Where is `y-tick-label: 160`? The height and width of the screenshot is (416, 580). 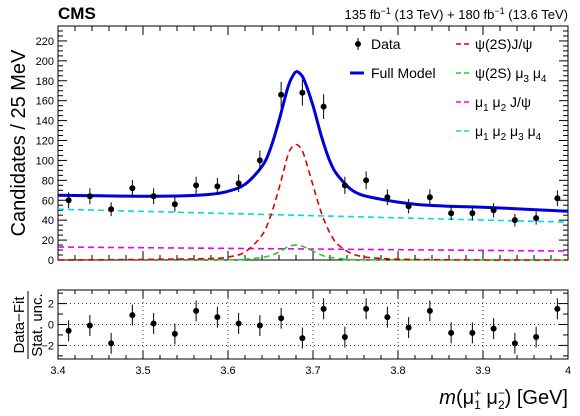
y-tick-label: 160 is located at coordinates (45, 102).